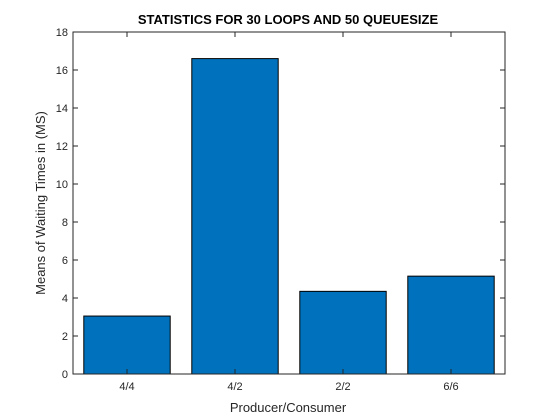  I want to click on y-tick-label-9: 18, so click(62, 33).